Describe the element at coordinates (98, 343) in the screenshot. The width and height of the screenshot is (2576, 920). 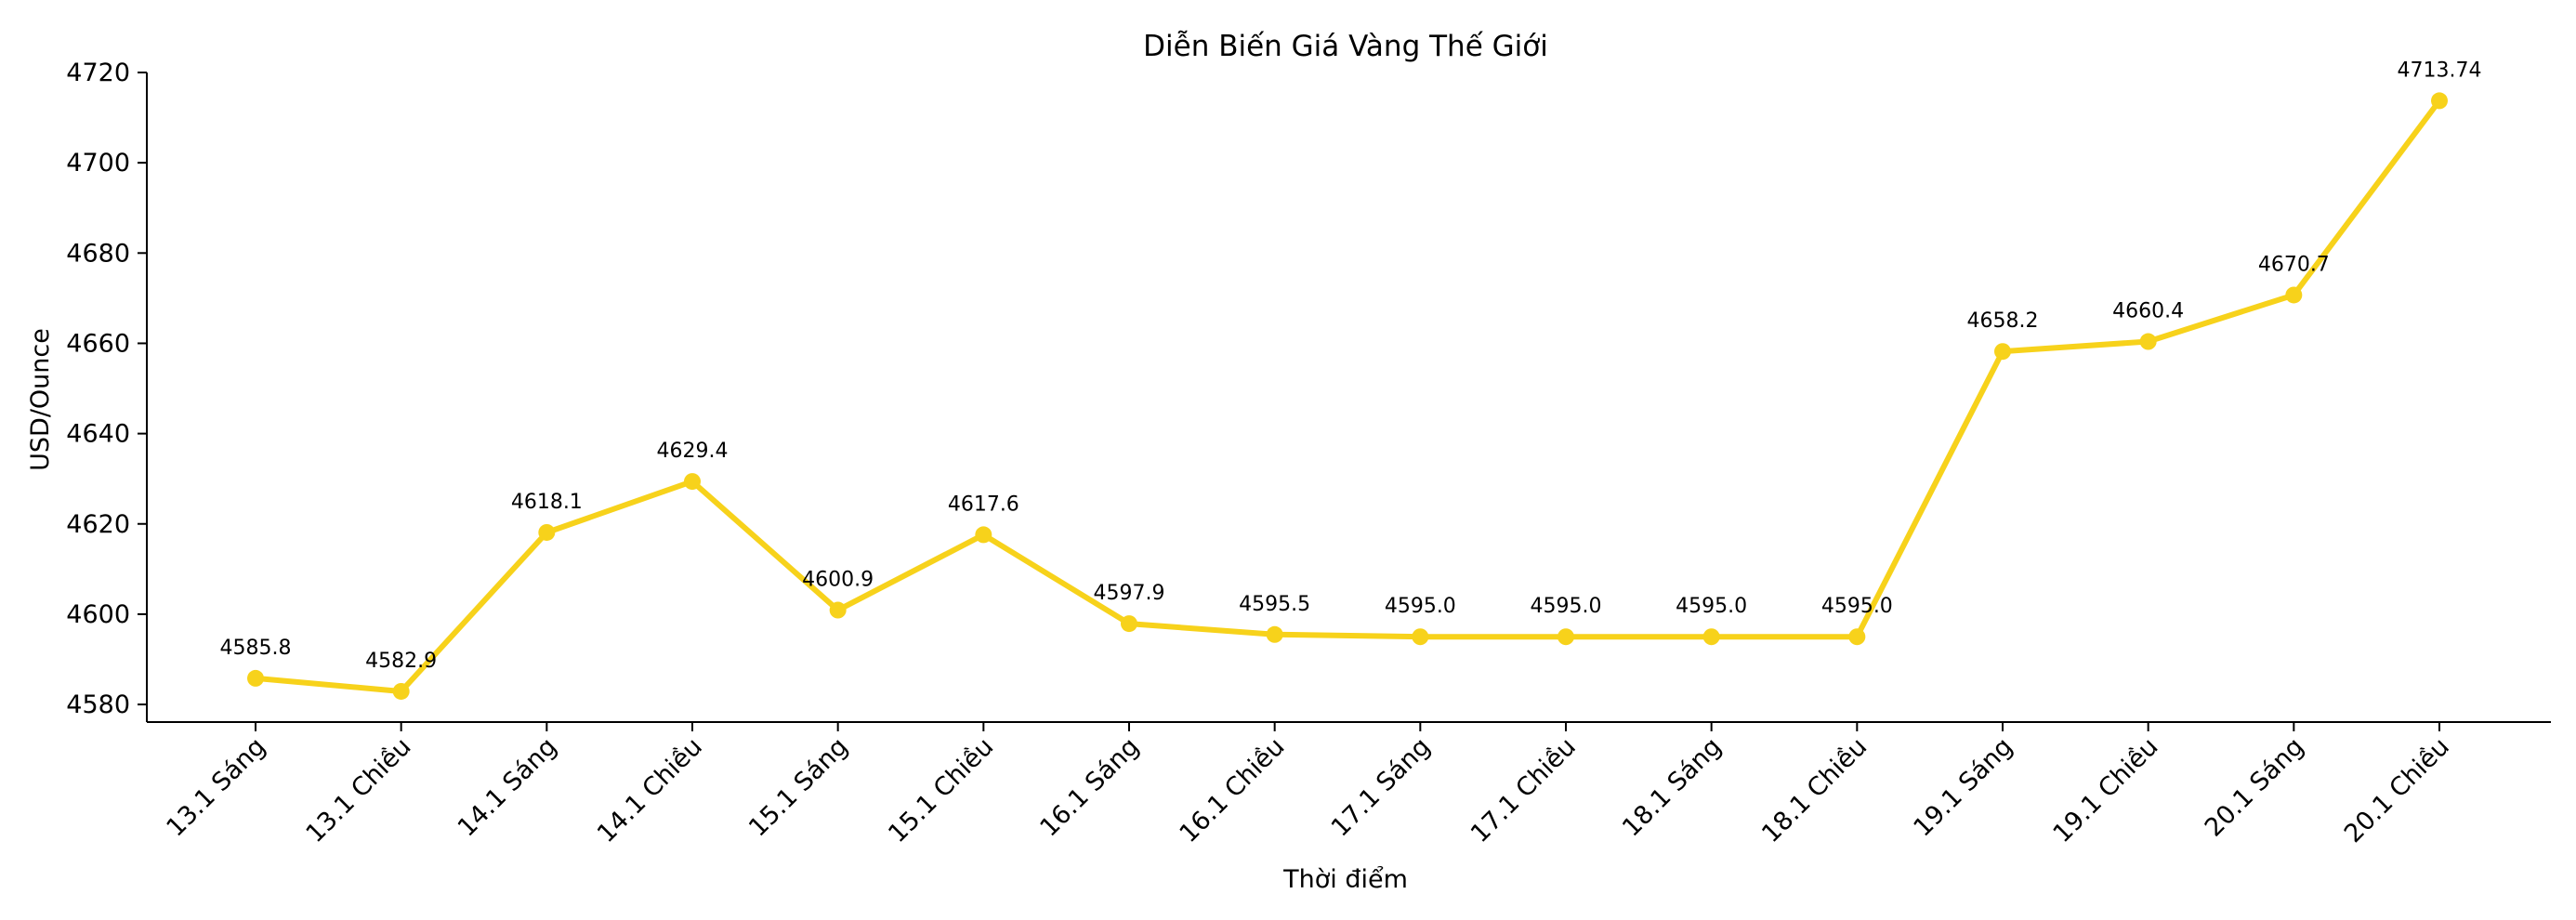
I see `y-tick-label: 4660` at that location.